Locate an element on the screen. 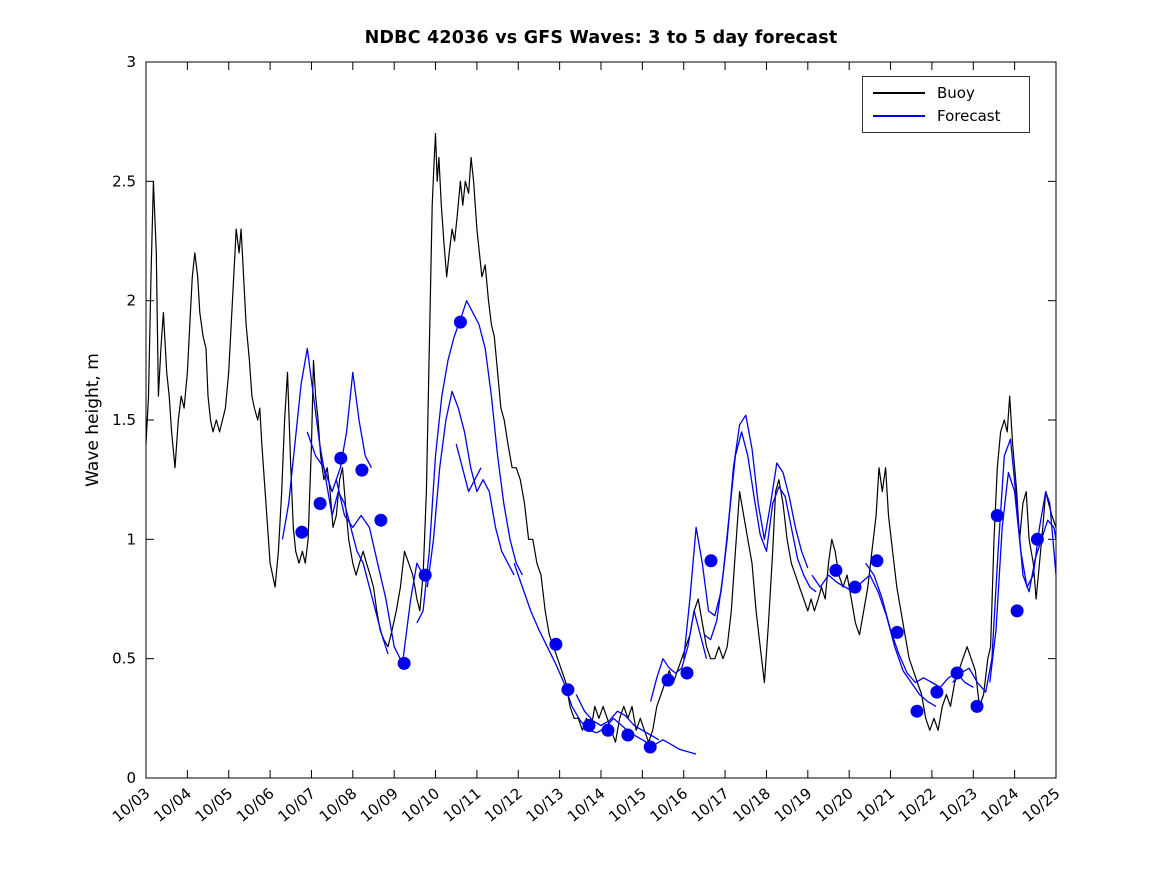  svg-text: 10/05 is located at coordinates (214, 805).